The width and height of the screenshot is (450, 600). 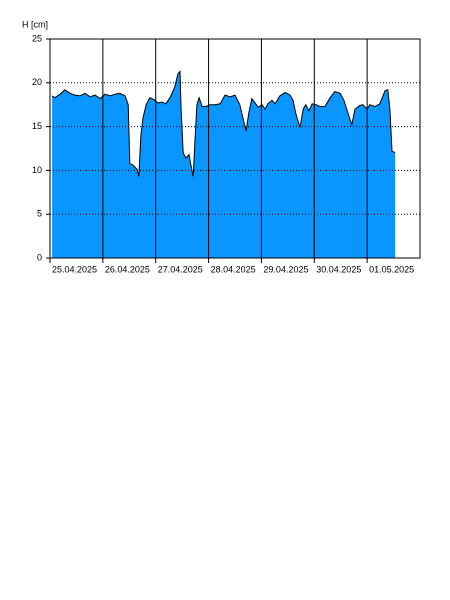 I want to click on y-tick-label: 10, so click(x=37, y=170).